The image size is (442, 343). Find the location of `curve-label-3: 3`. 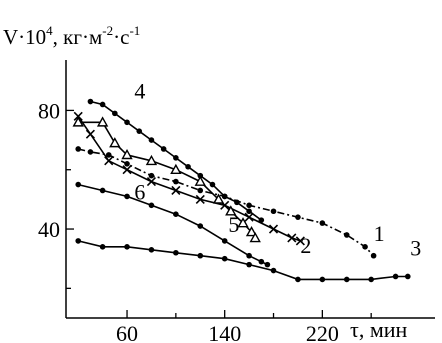

curve-label-3: 3 is located at coordinates (415, 248).